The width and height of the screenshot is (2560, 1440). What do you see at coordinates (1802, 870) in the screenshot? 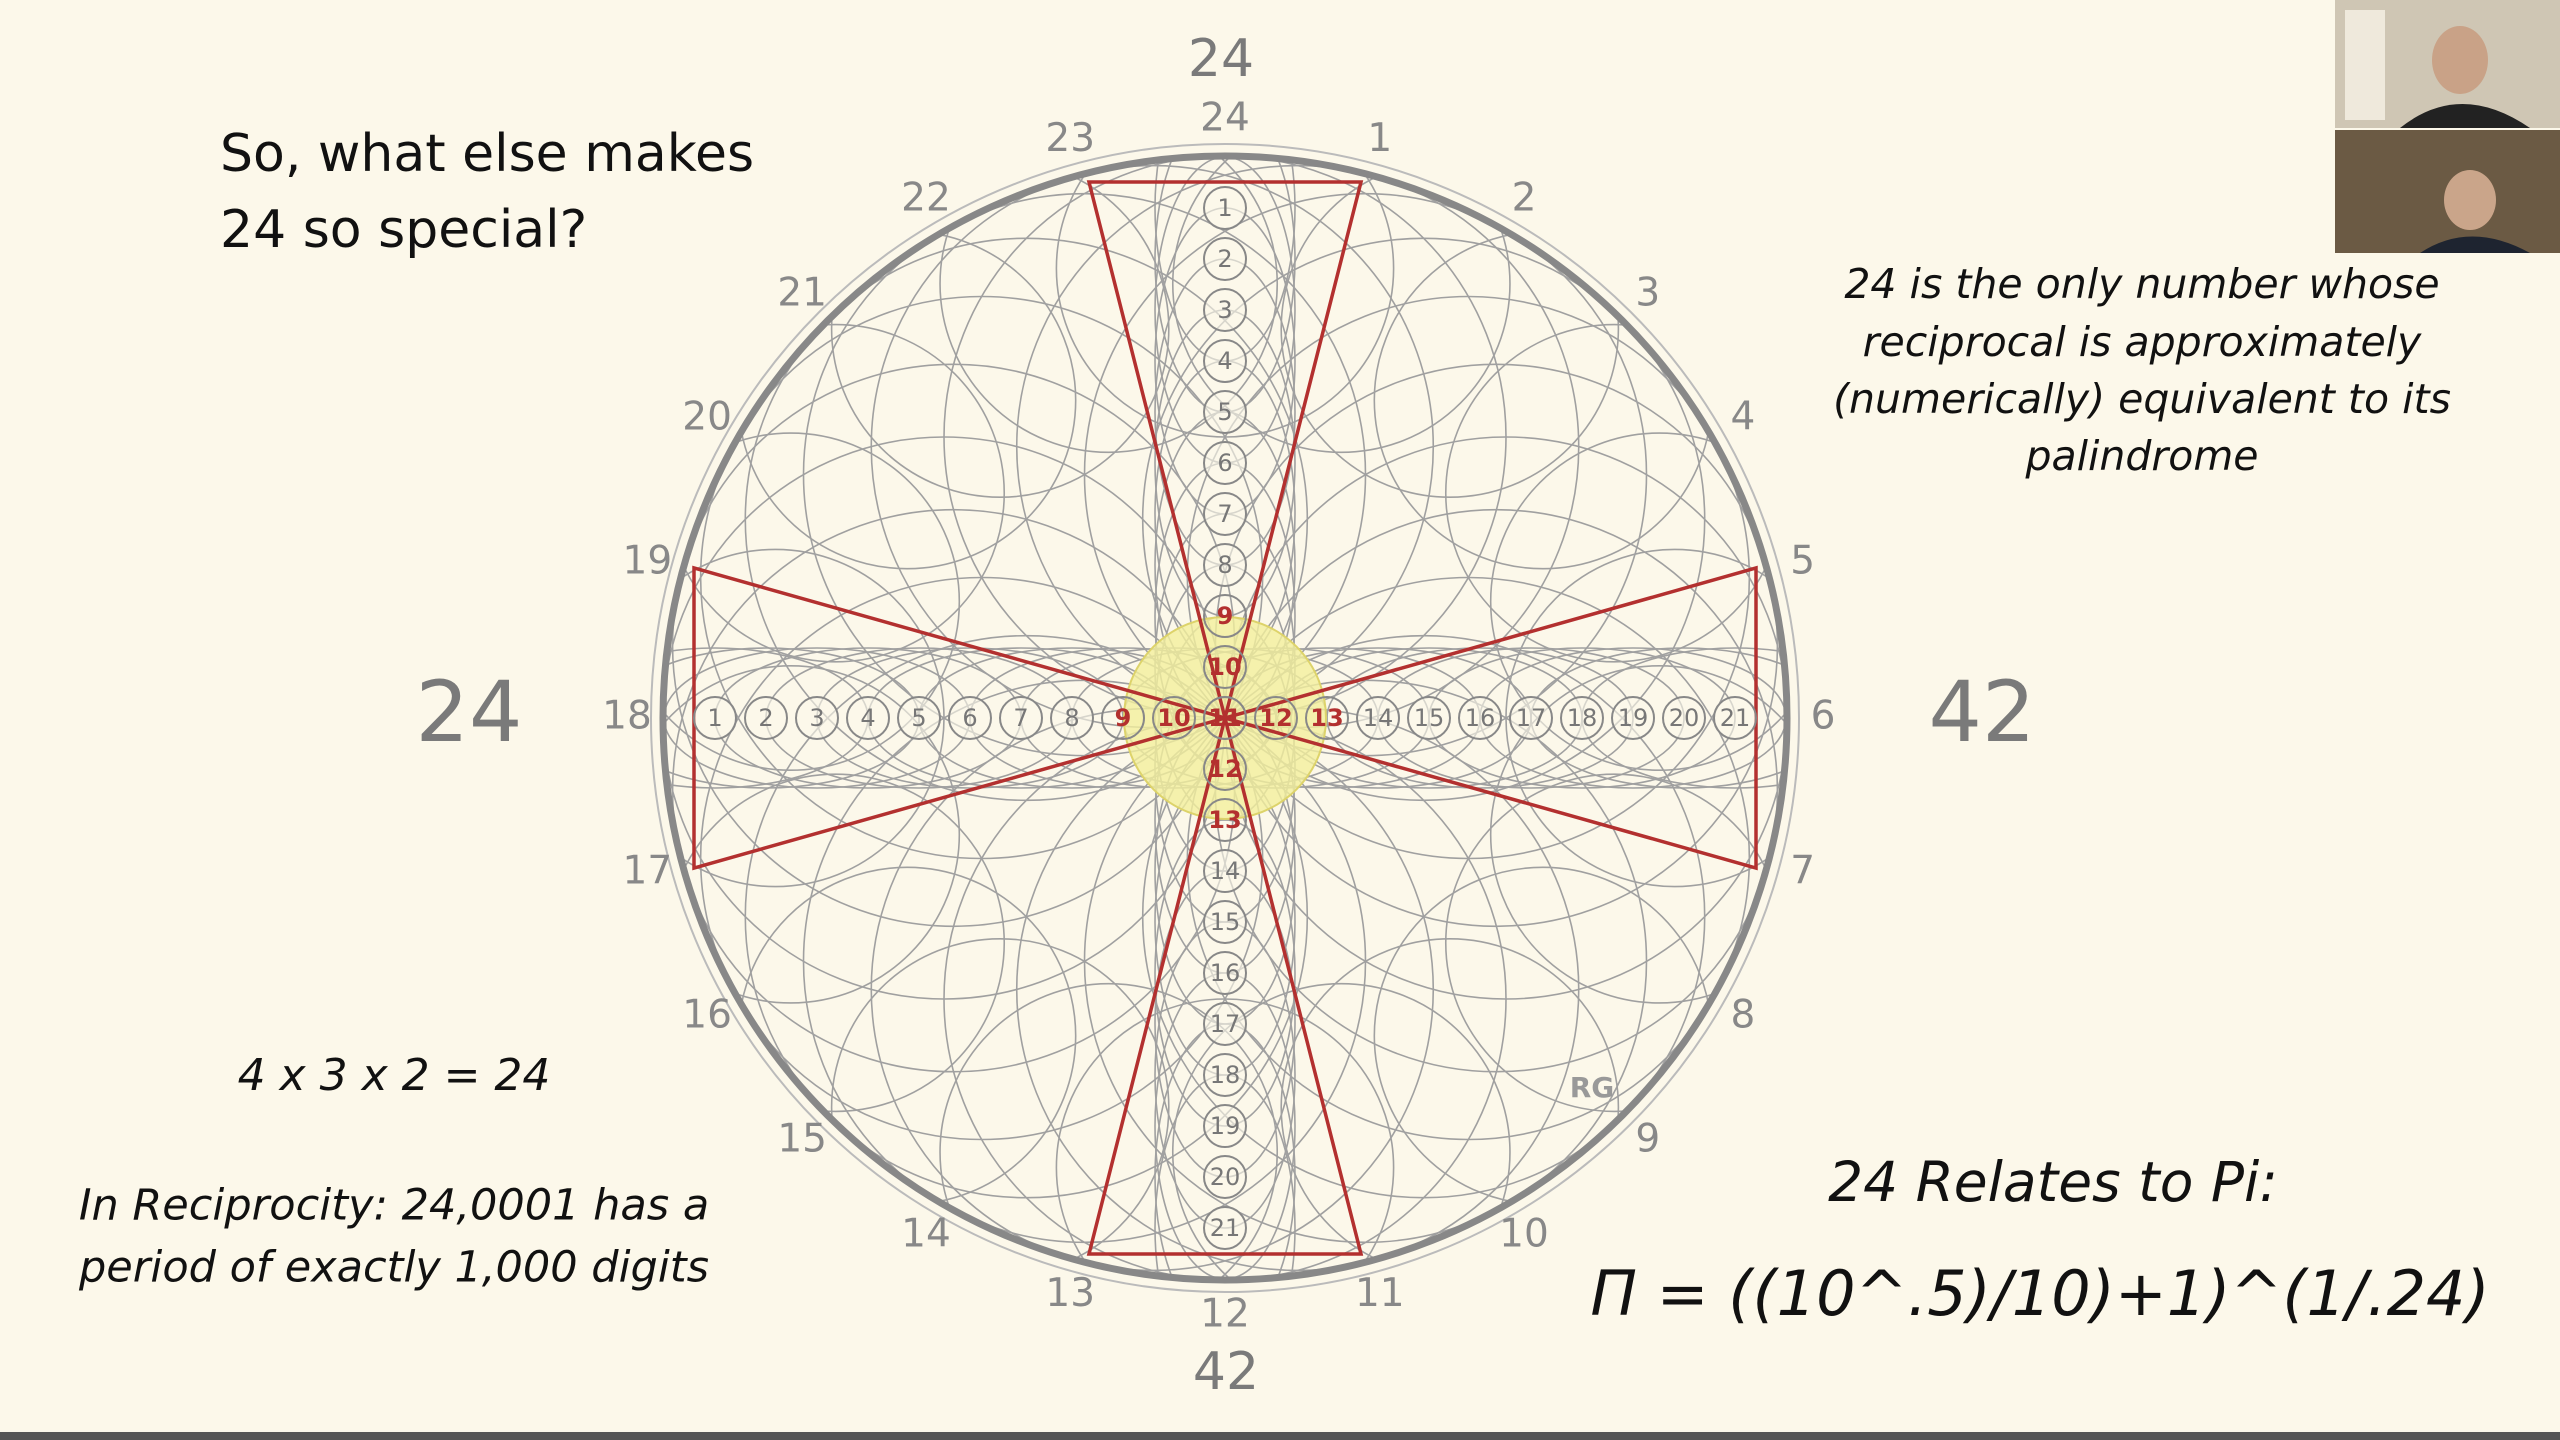
I see `dial-label: 7` at bounding box center [1802, 870].